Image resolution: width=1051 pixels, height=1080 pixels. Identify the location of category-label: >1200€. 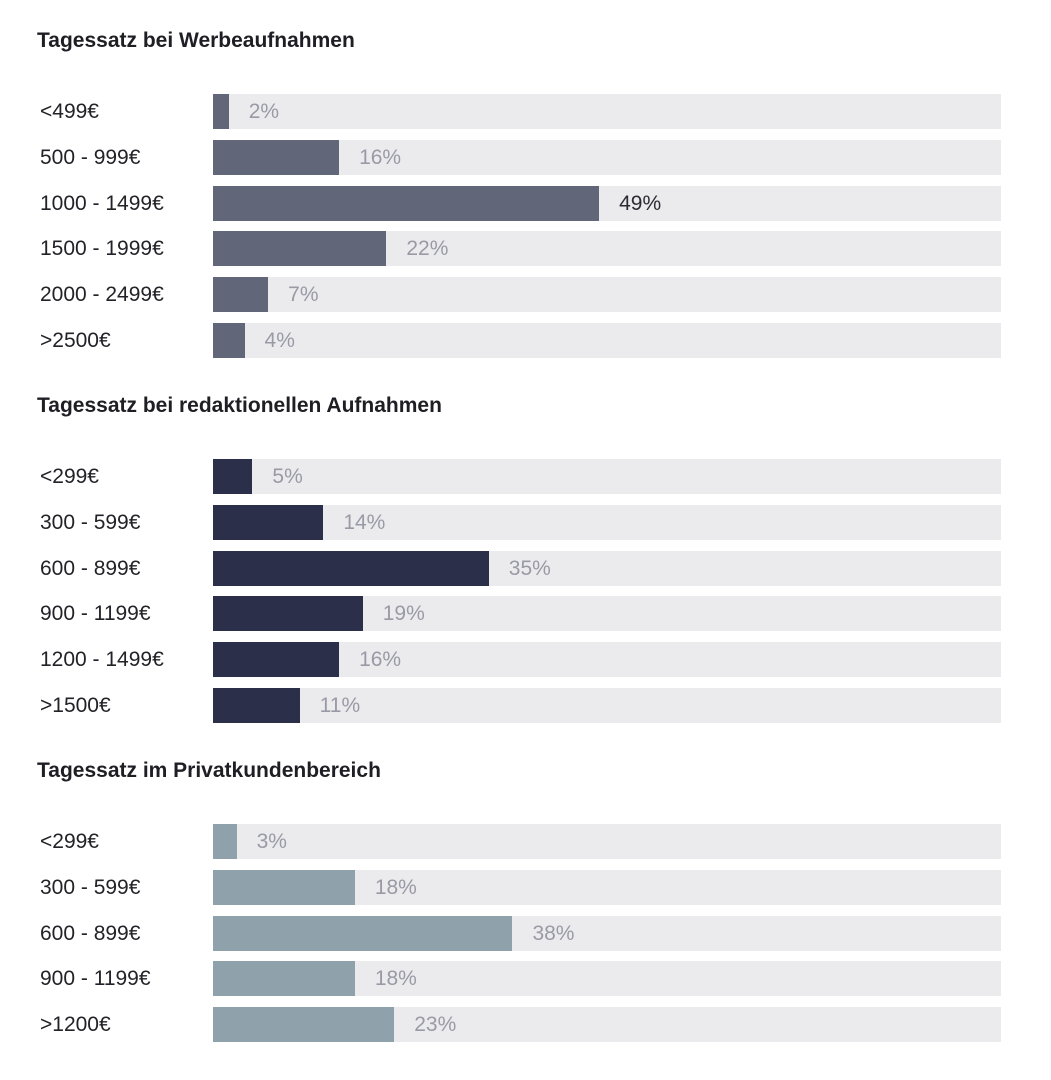
(75, 1024).